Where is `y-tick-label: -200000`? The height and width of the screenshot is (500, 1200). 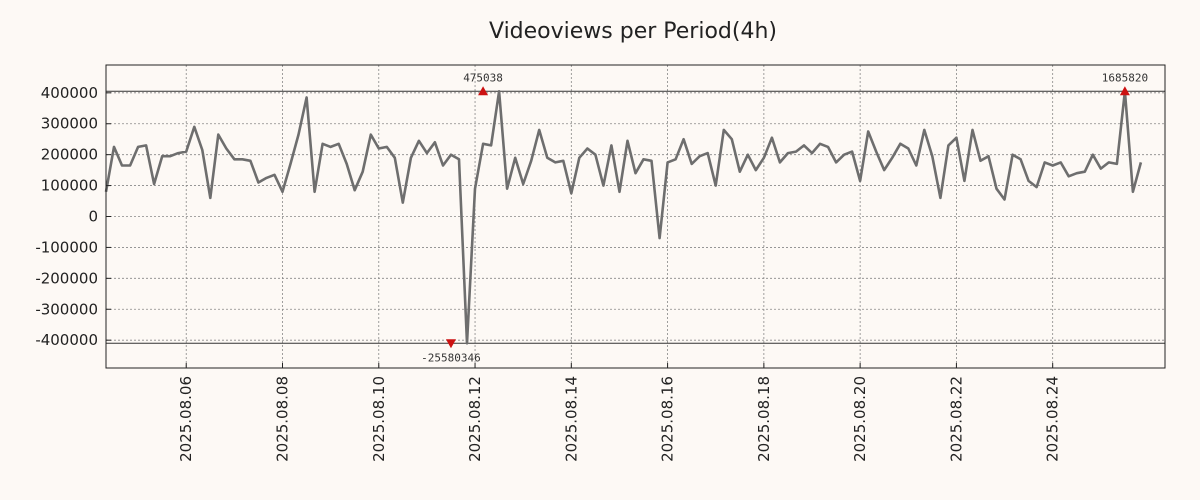 y-tick-label: -200000 is located at coordinates (66, 278).